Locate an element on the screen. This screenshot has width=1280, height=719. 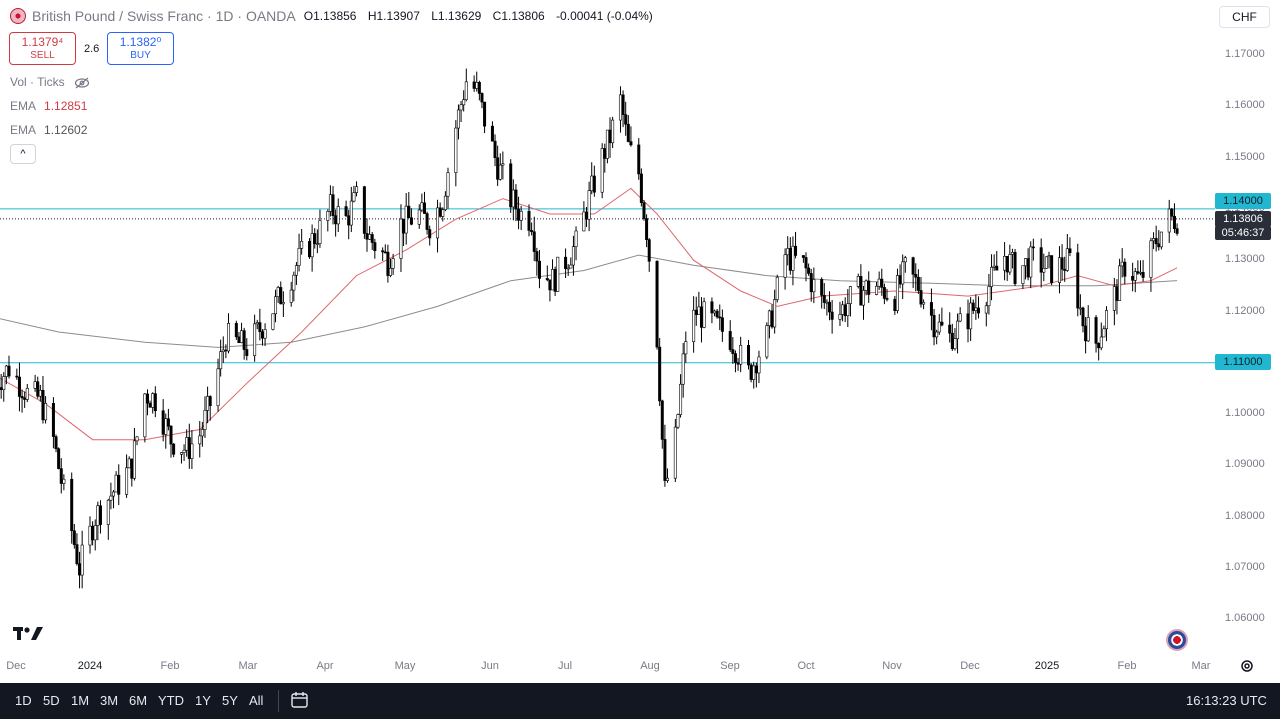
eye-hidden-icon is located at coordinates (82, 83).